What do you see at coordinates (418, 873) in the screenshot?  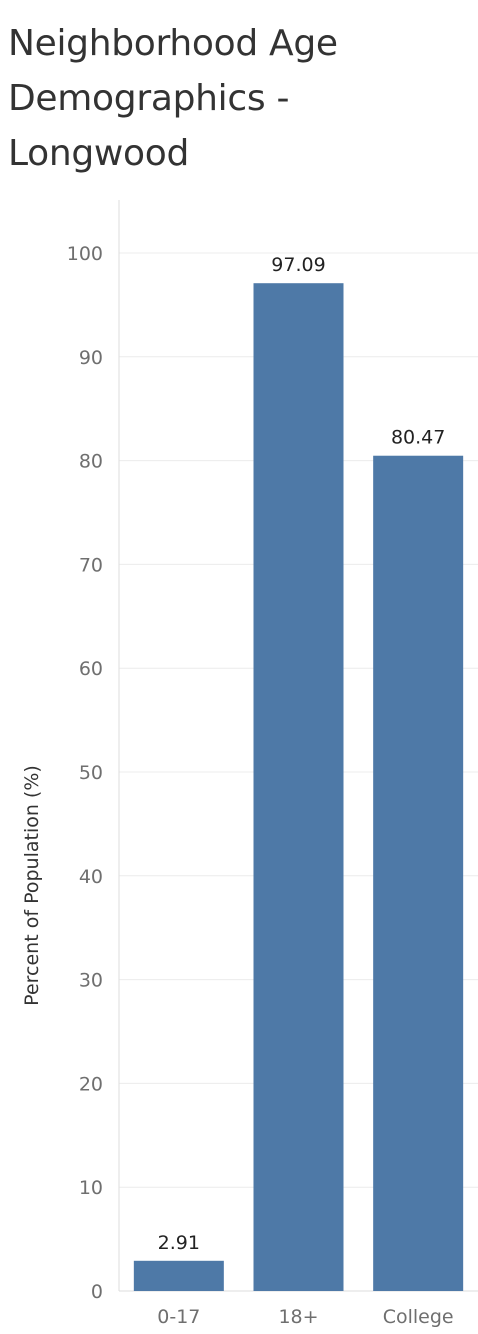 I see `bar-college` at bounding box center [418, 873].